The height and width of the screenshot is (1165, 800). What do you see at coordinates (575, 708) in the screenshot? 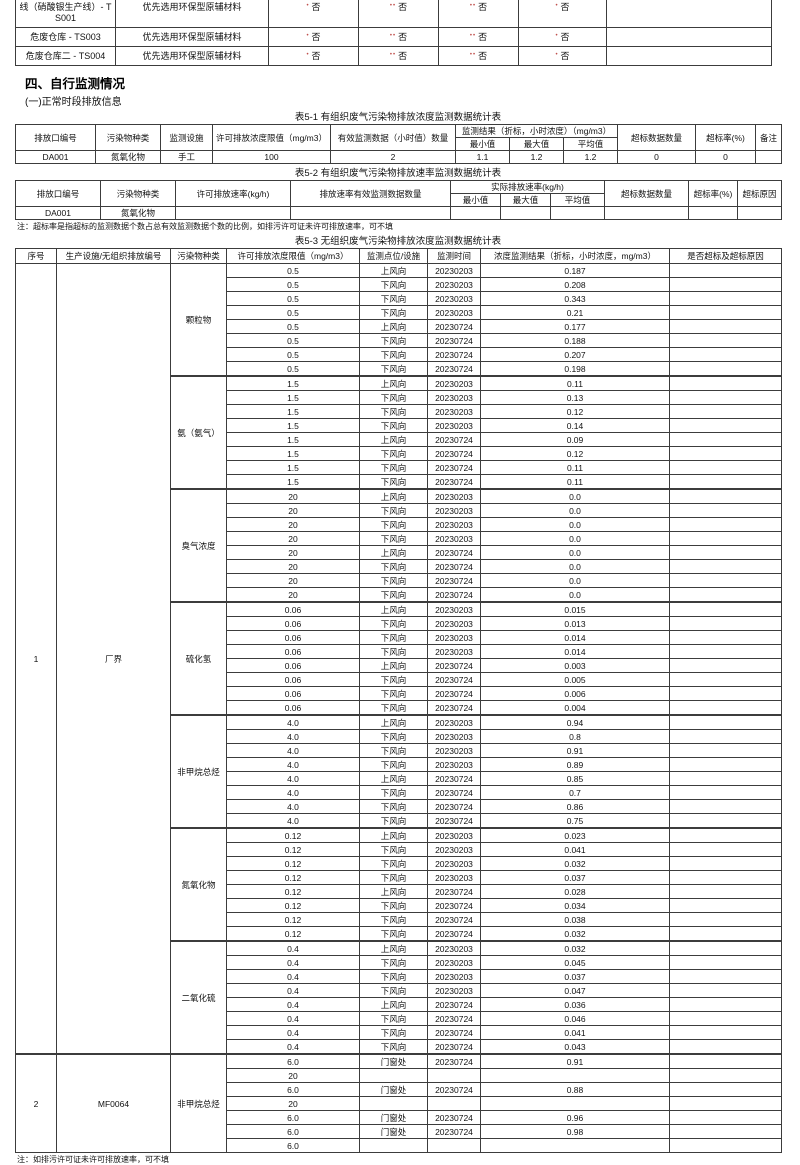
I see `result-cell: 0.004` at bounding box center [575, 708].